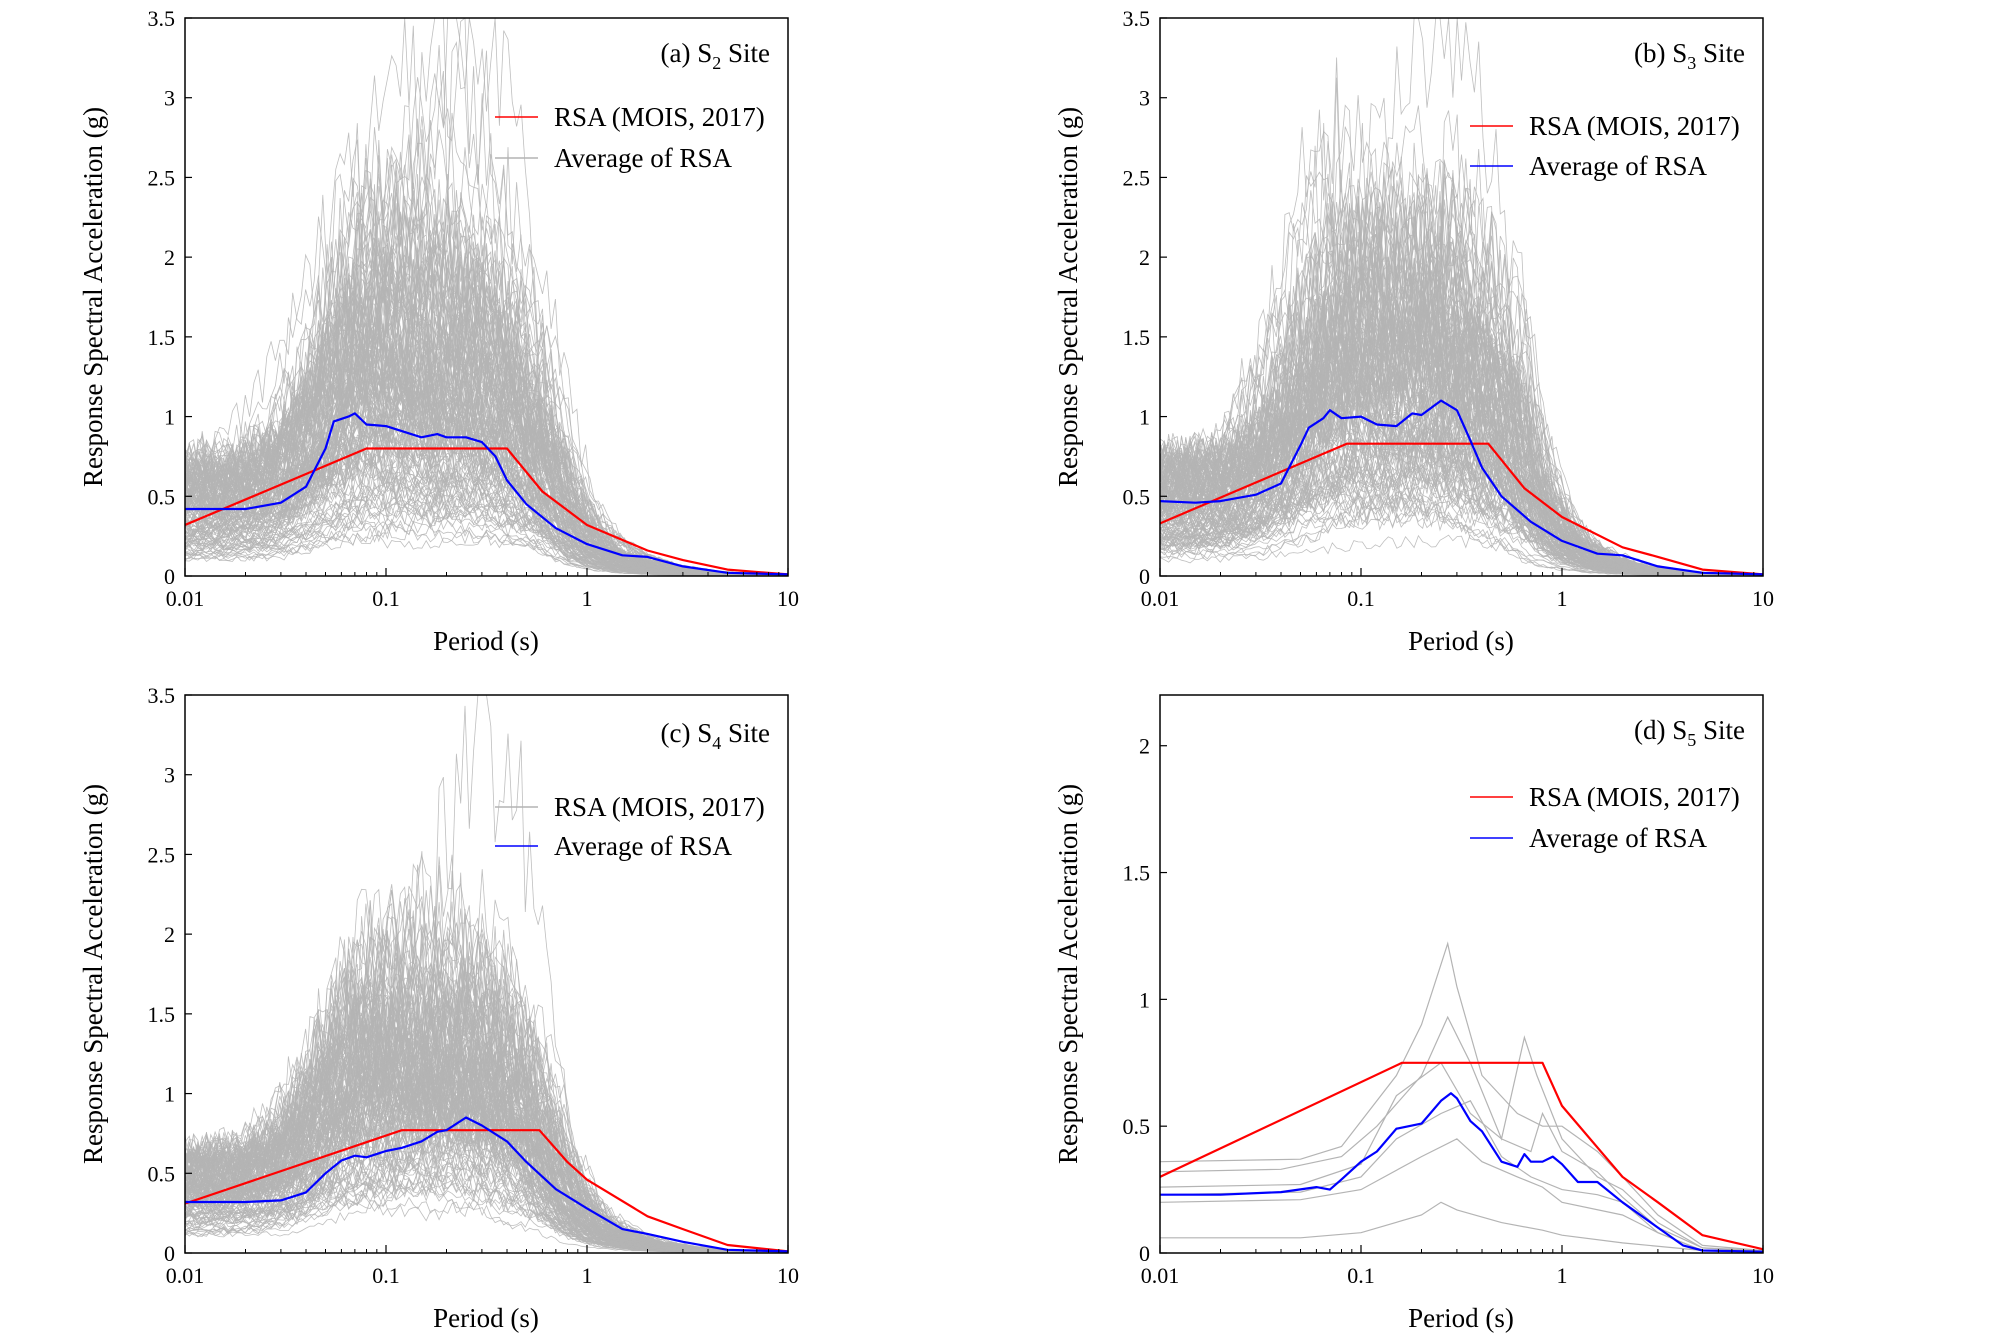 The height and width of the screenshot is (1342, 2008). I want to click on panel-title: (c) S4 Site, so click(716, 735).